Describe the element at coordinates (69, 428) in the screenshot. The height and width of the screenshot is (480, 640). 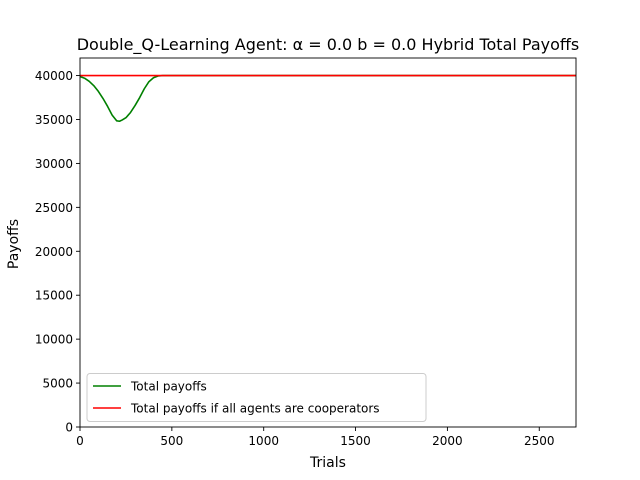
I see `y-tick-label: 0` at that location.